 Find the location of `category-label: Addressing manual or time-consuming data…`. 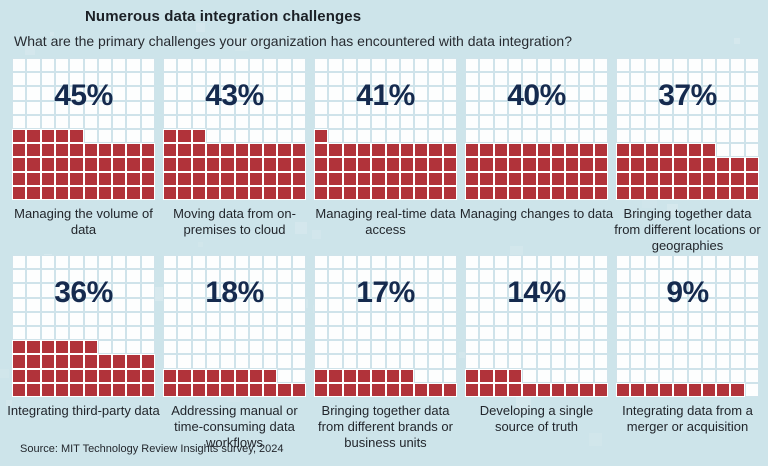

category-label: Addressing manual or time-consuming data… is located at coordinates (234, 426).